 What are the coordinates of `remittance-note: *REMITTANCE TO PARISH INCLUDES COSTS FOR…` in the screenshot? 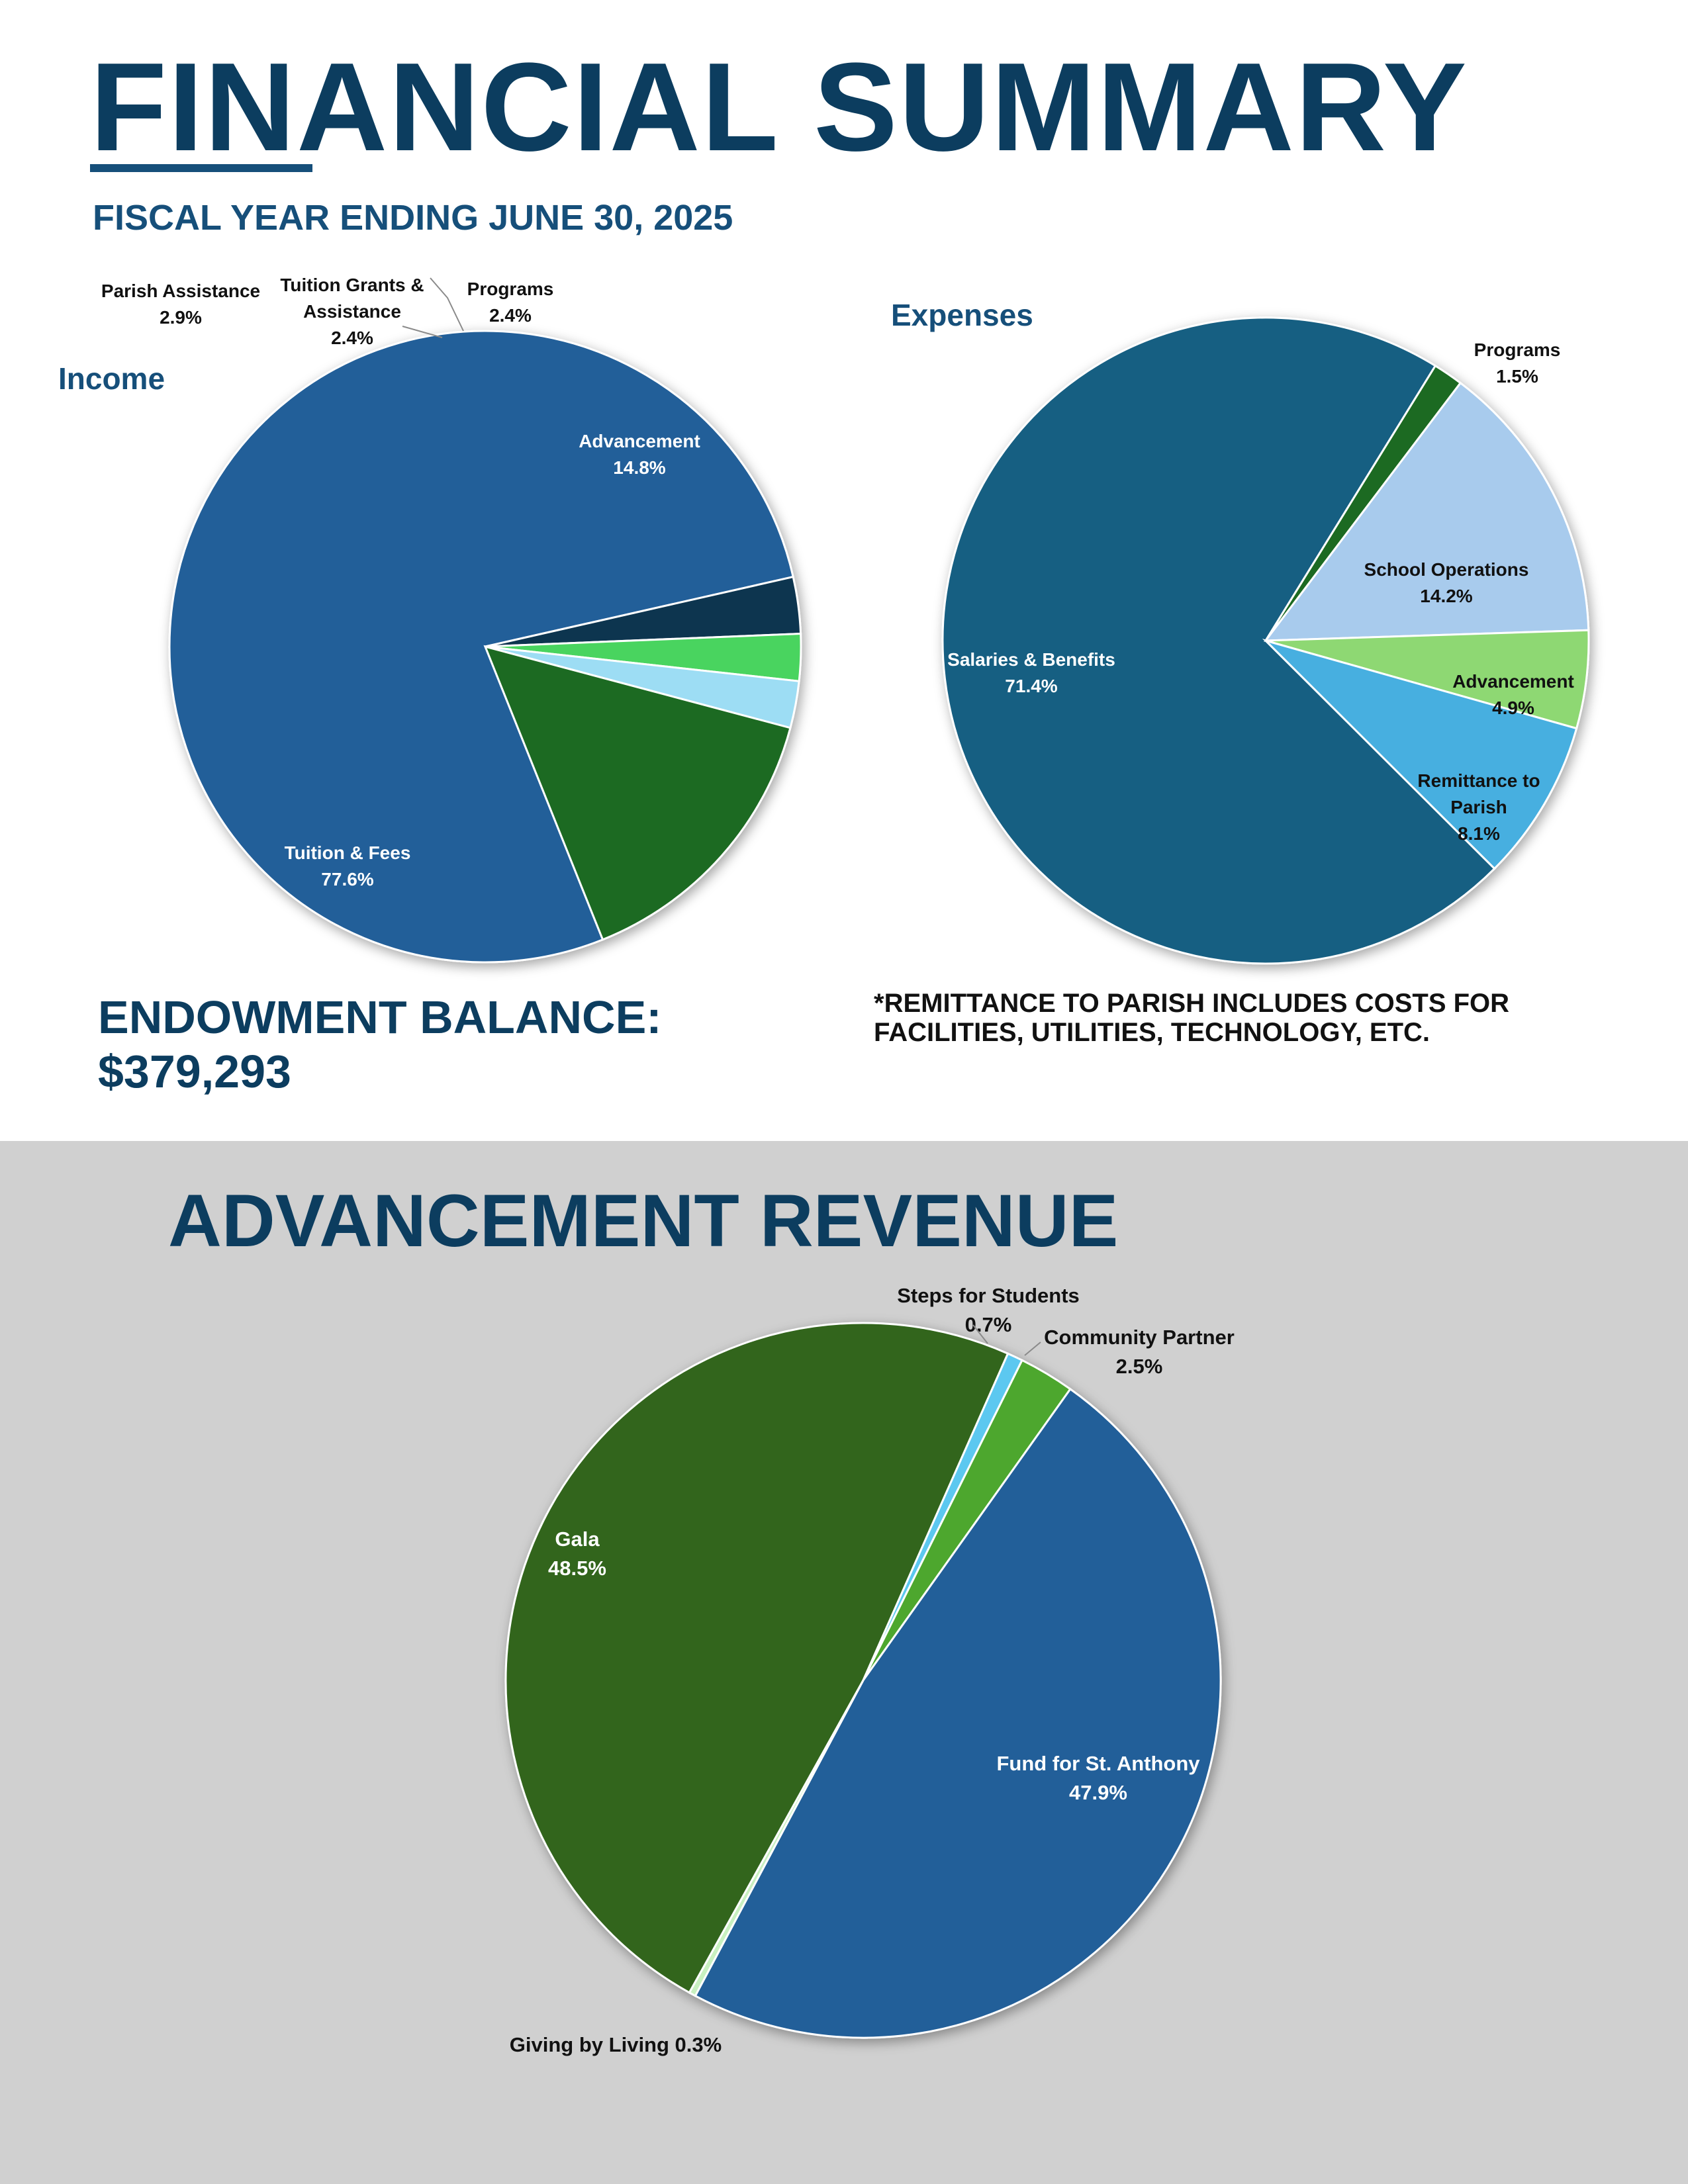 It's located at (1191, 1018).